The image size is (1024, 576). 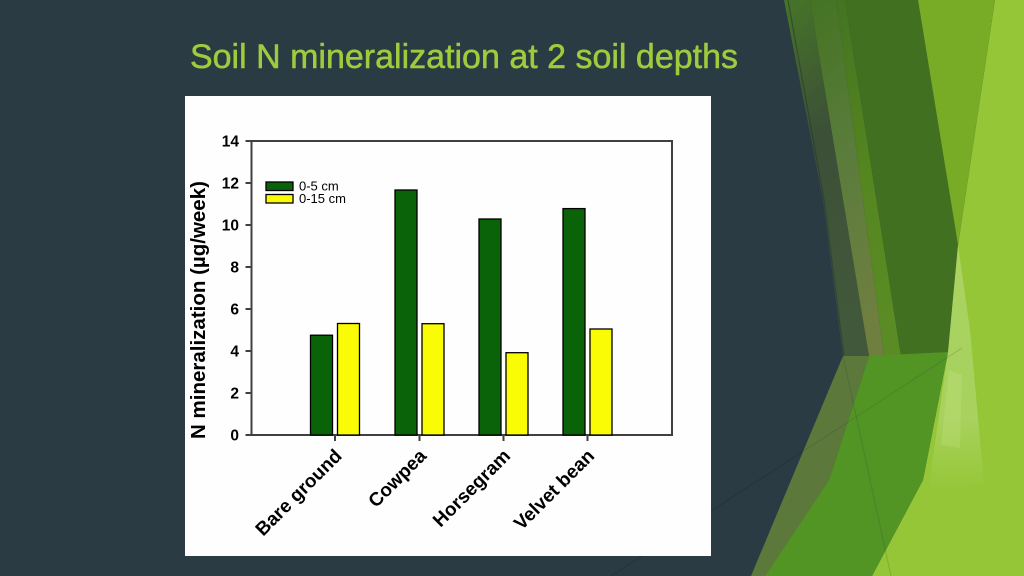 I want to click on svg-text: Horsegram, so click(x=472, y=489).